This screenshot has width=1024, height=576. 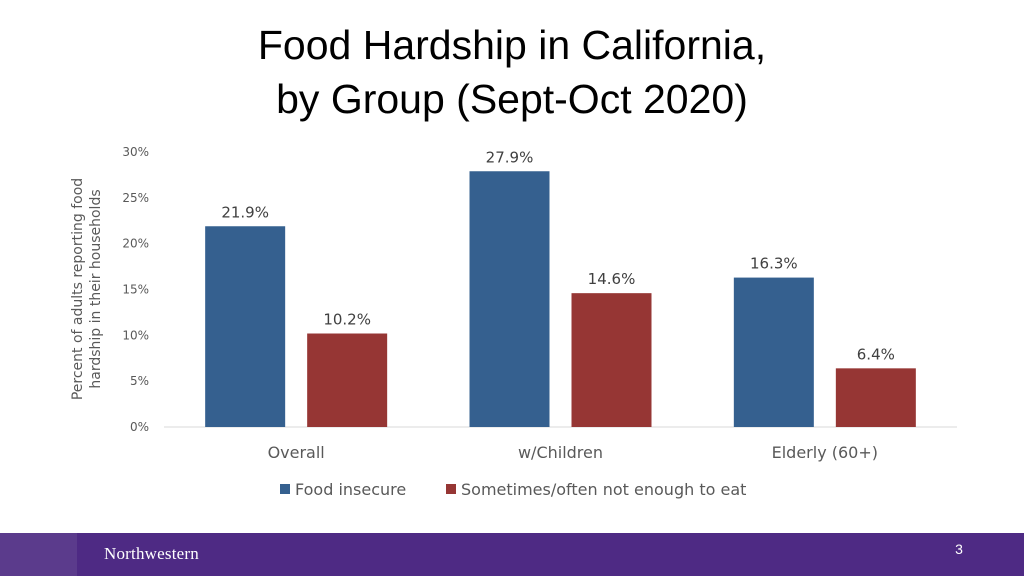 I want to click on y-tick-label: 25%, so click(x=135, y=198).